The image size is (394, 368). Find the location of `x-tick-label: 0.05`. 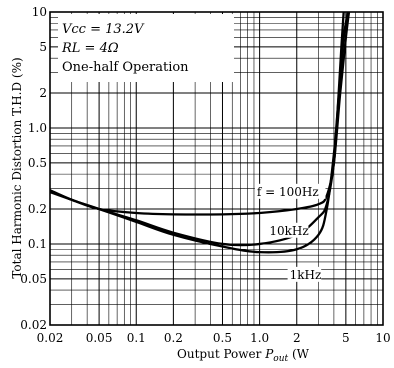

x-tick-label: 0.05 is located at coordinates (99, 338).